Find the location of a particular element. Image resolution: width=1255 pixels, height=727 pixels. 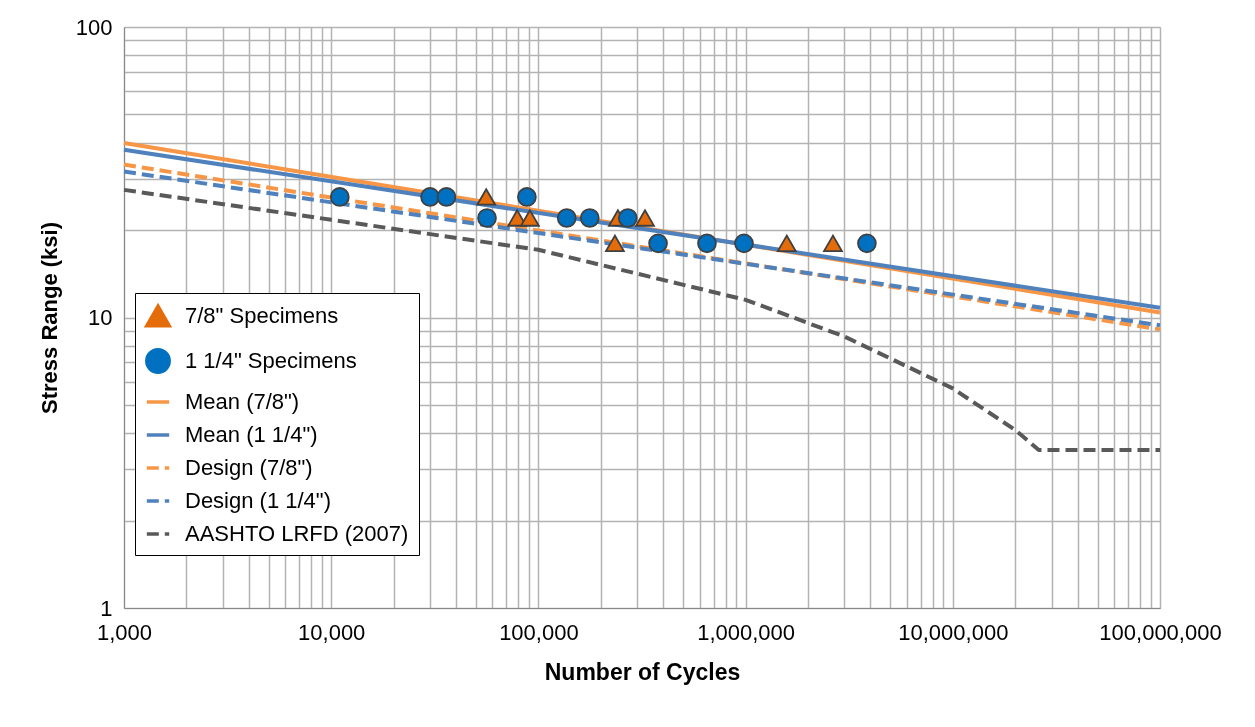

x-tick-label: 10,000 is located at coordinates (332, 632).